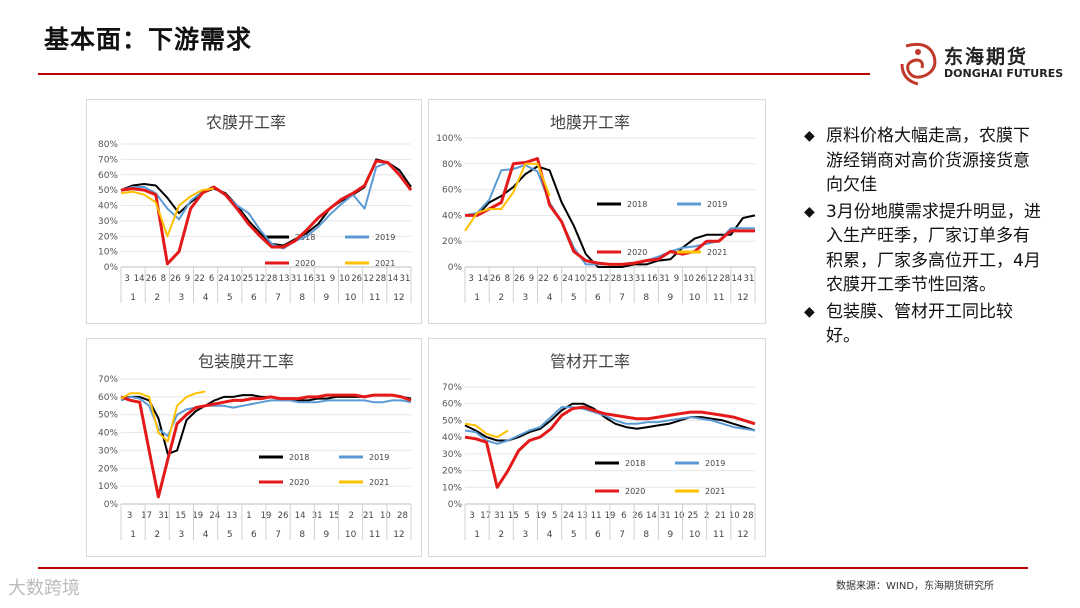 The height and width of the screenshot is (608, 1080). I want to click on series-line-2018, so click(266, 424).